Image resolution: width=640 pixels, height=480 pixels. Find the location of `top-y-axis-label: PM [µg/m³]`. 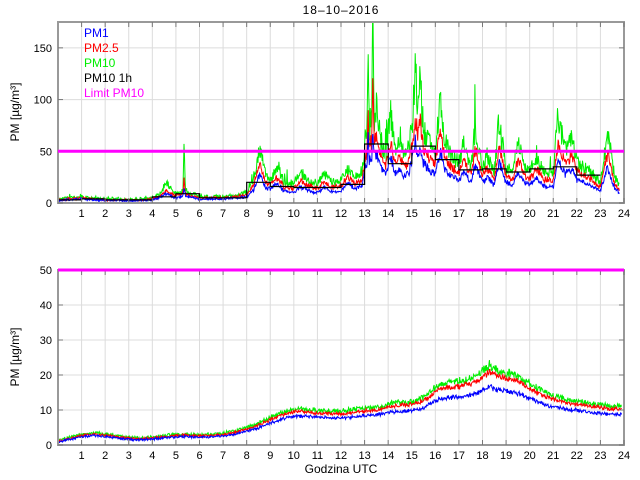

top-y-axis-label: PM [µg/m³] is located at coordinates (15, 112).